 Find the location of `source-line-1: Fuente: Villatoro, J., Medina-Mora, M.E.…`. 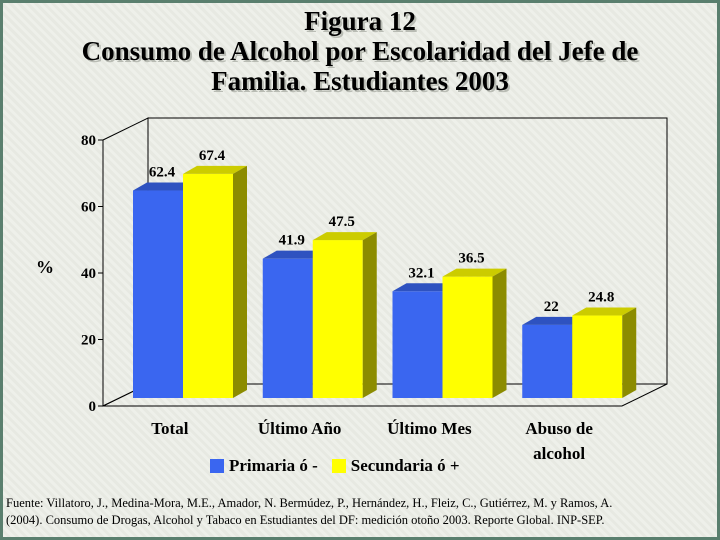

source-line-1: Fuente: Villatoro, J., Medina-Mora, M.E.… is located at coordinates (309, 503).